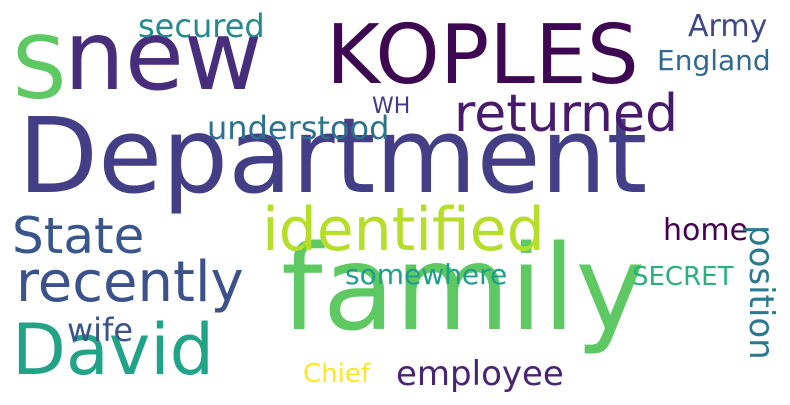 The width and height of the screenshot is (790, 405). Describe the element at coordinates (761, 292) in the screenshot. I see `word-position: position` at that location.